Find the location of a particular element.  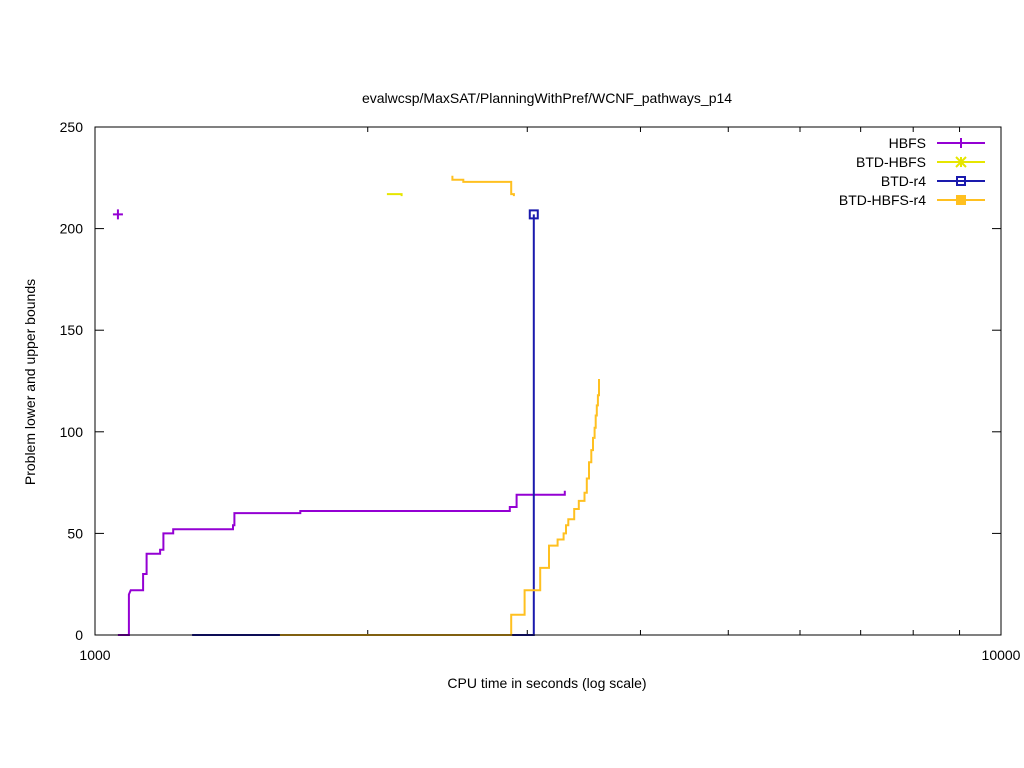

y-tick-label: 0 is located at coordinates (79, 635).